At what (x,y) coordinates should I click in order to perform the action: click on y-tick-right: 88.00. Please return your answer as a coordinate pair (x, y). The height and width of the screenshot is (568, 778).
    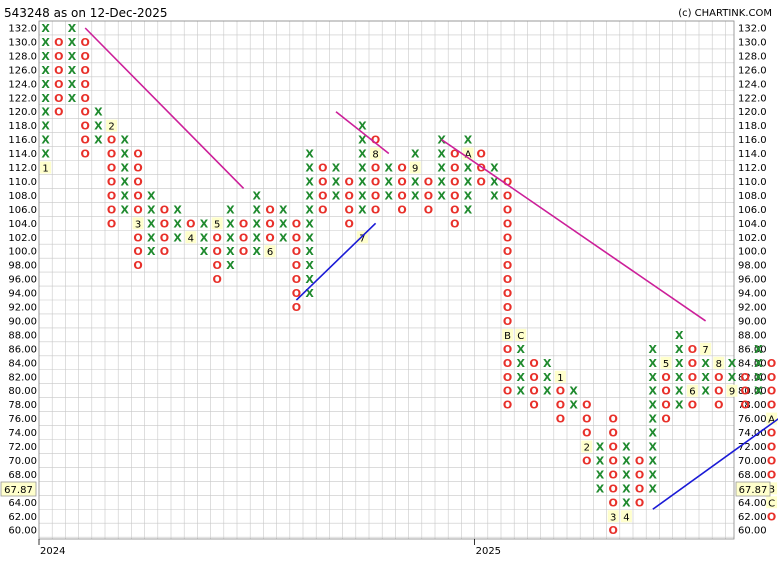
    Looking at the image, I should click on (752, 335).